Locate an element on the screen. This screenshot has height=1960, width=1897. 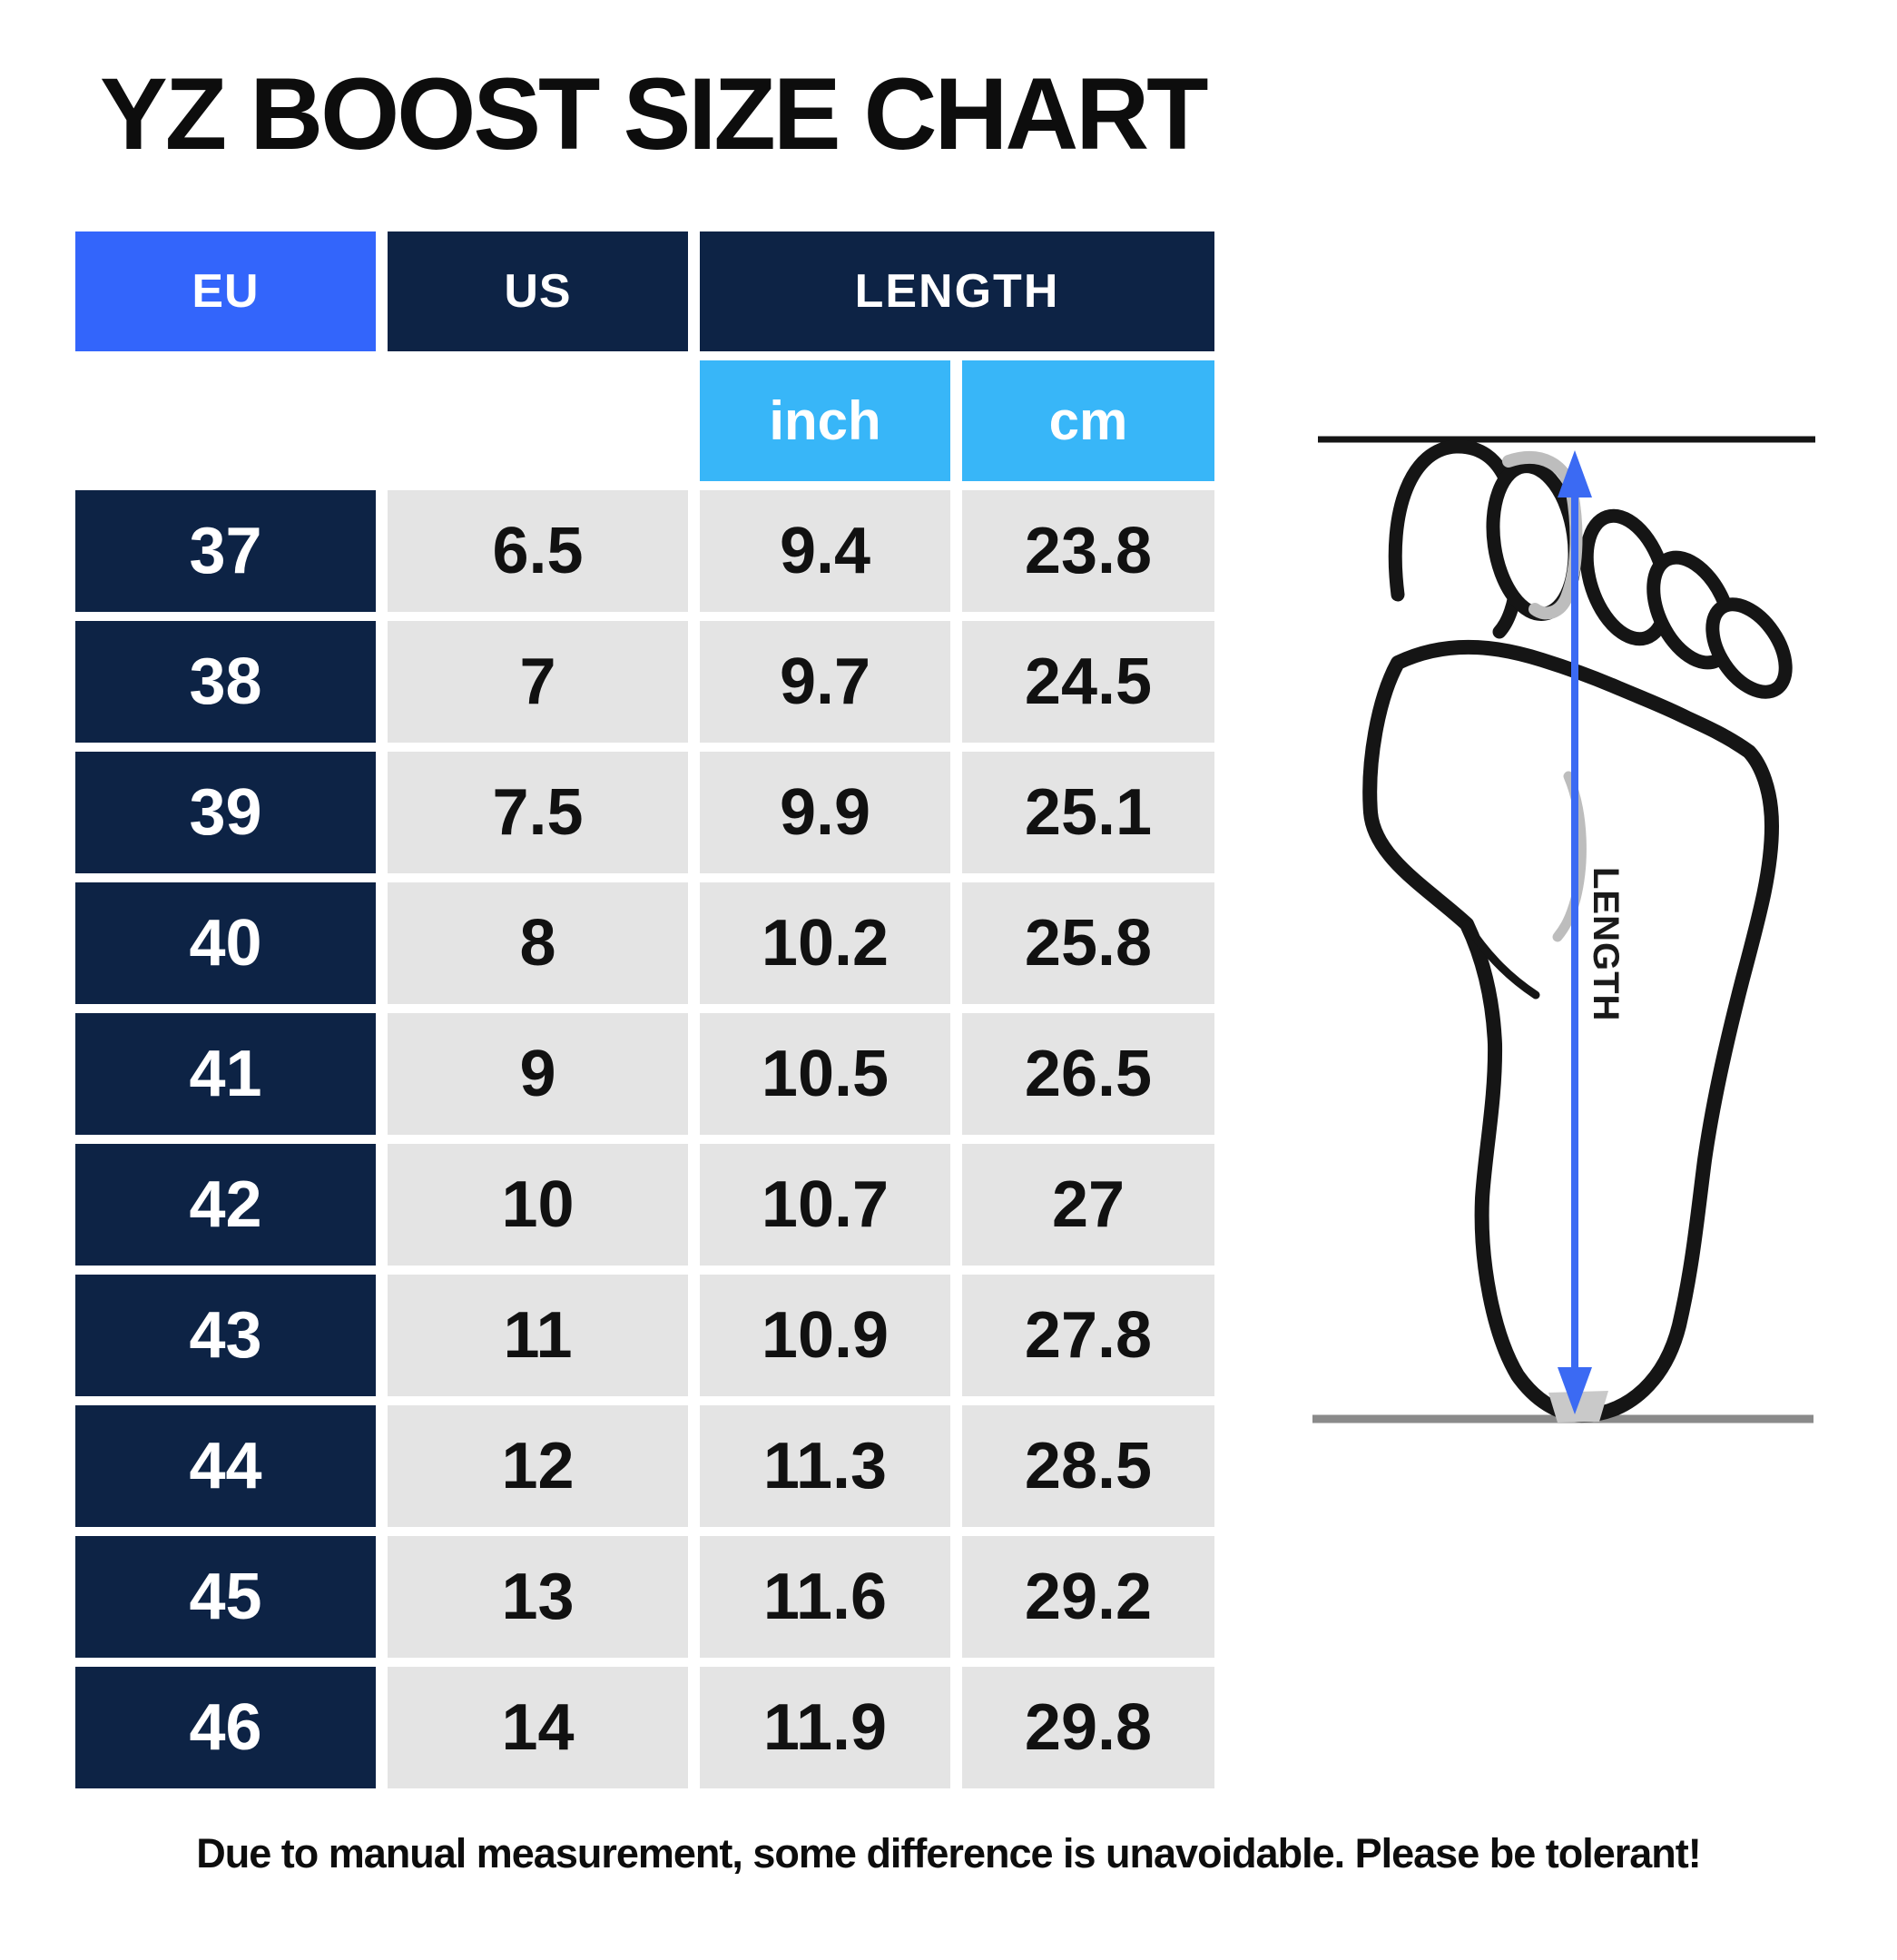
us-size-cell: 7.5 is located at coordinates (538, 812).